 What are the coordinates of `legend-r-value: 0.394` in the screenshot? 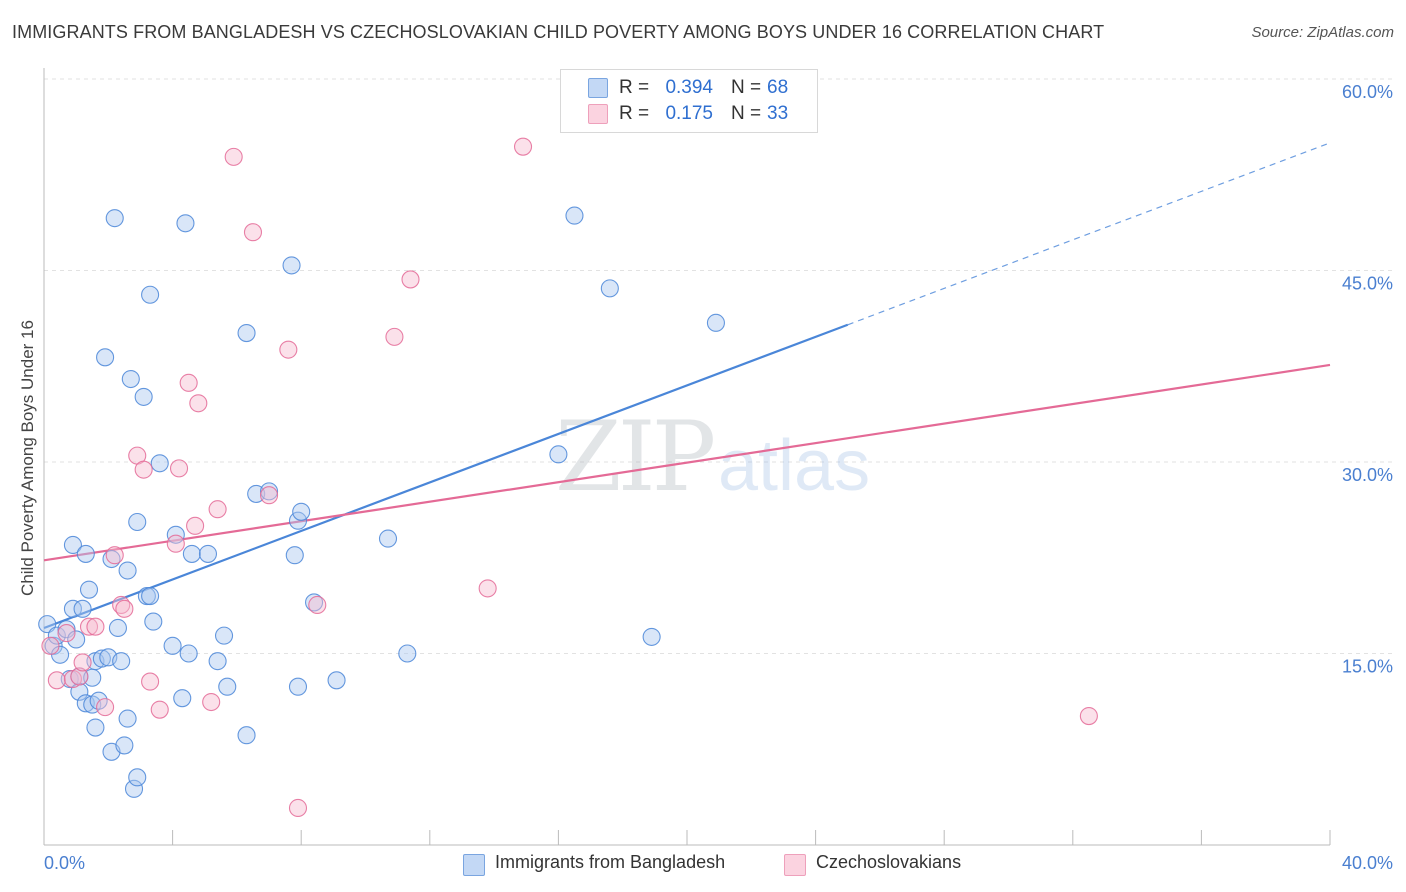 It's located at (689, 87).